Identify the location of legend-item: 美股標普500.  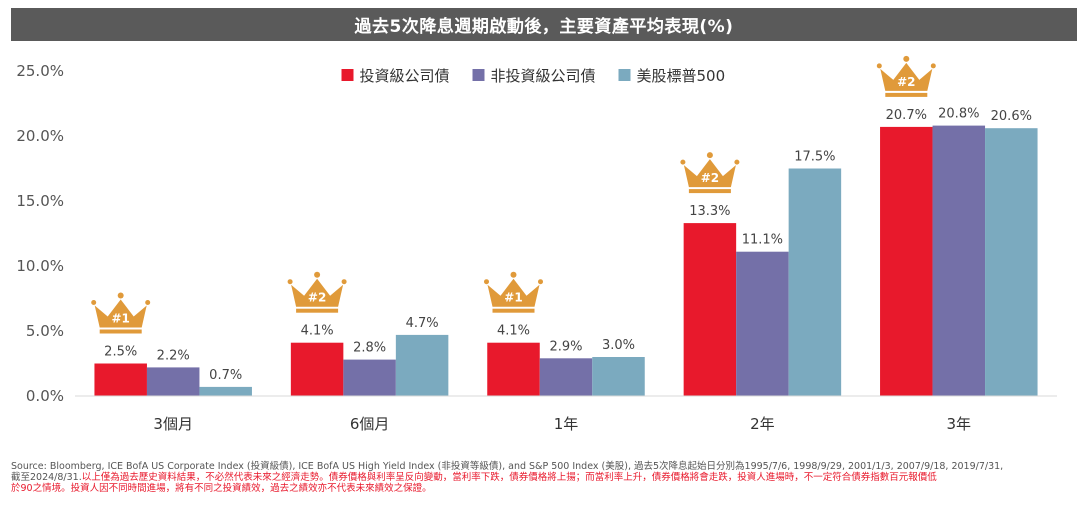
(672, 76).